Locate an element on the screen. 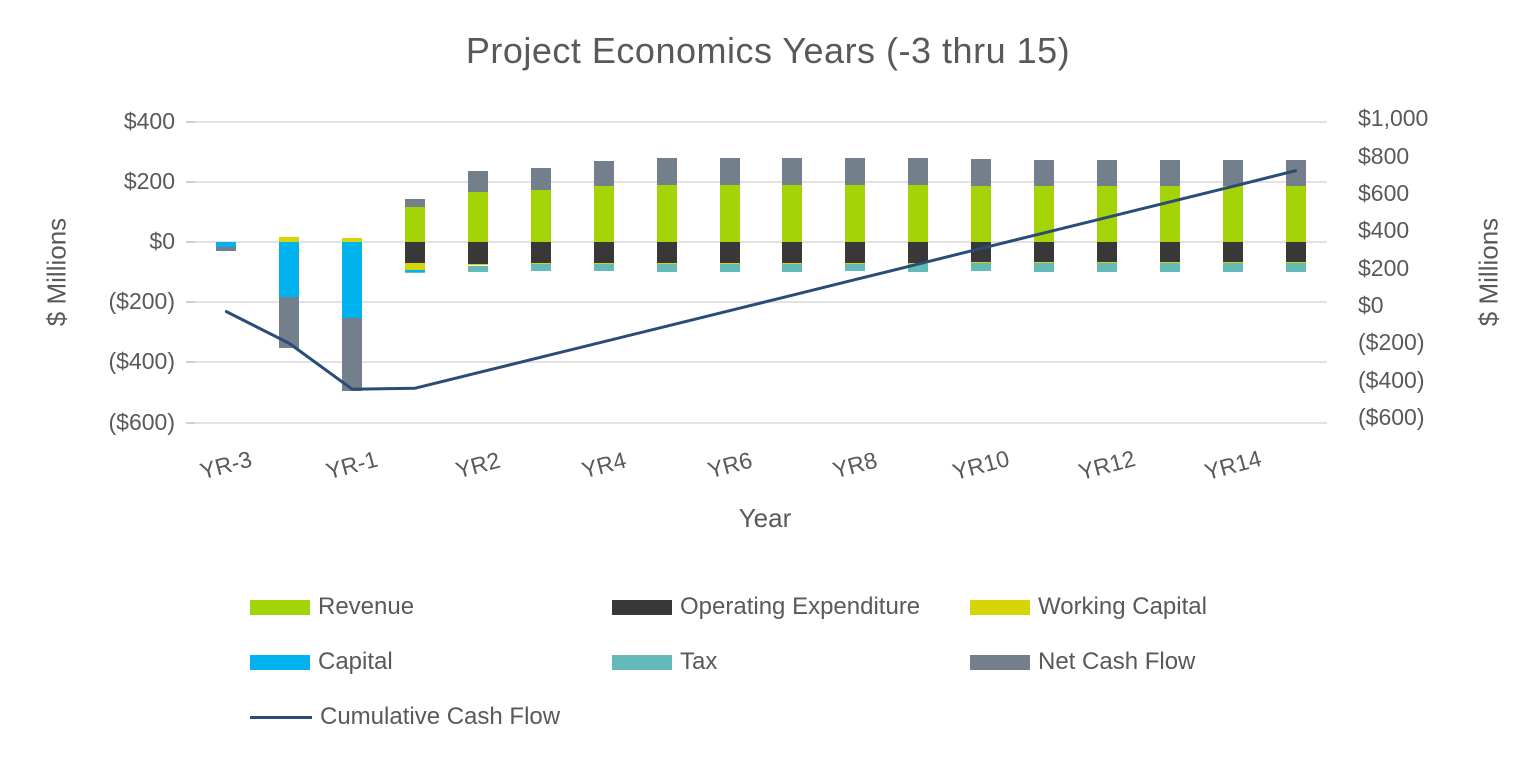 This screenshot has width=1536, height=760. left-axis-tick-label: $400 is located at coordinates (149, 120).